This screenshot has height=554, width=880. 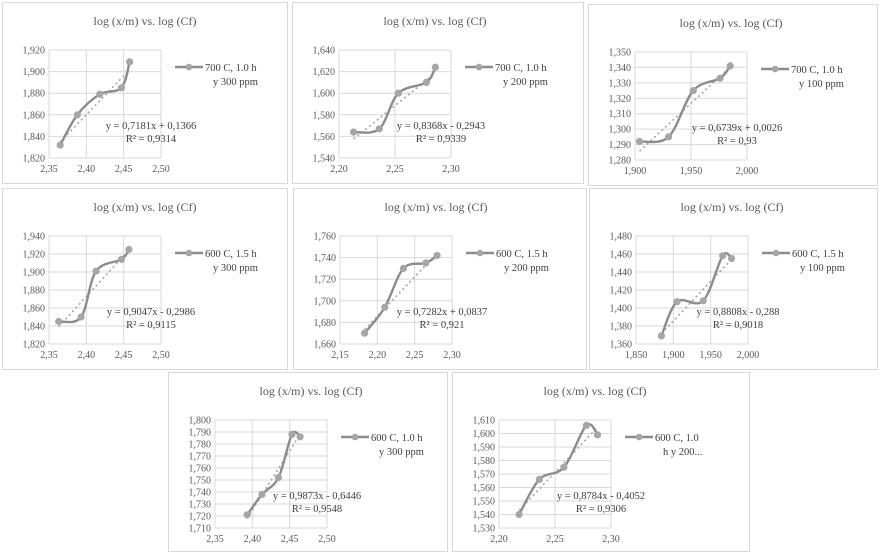 What do you see at coordinates (442, 325) in the screenshot?
I see `trendline-r-squared: R² = 0,921` at bounding box center [442, 325].